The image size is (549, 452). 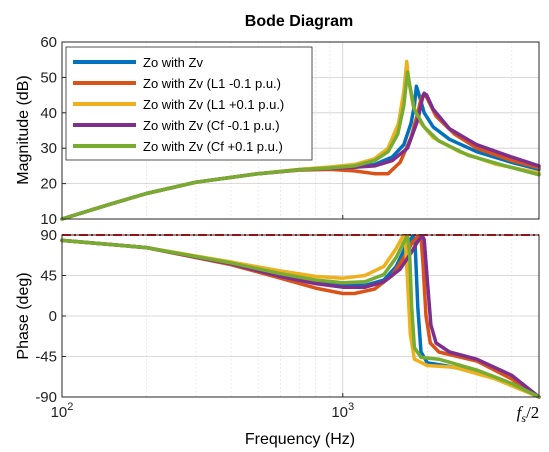 What do you see at coordinates (342, 411) in the screenshot?
I see `x-tick-label: 10³` at bounding box center [342, 411].